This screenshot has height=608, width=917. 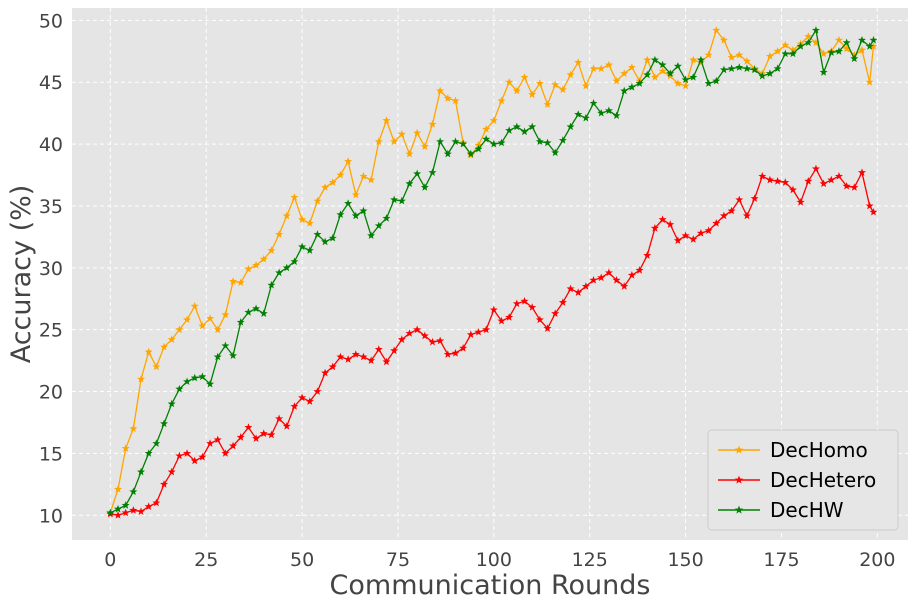 I want to click on x-tick-label: 0, so click(x=110, y=560).